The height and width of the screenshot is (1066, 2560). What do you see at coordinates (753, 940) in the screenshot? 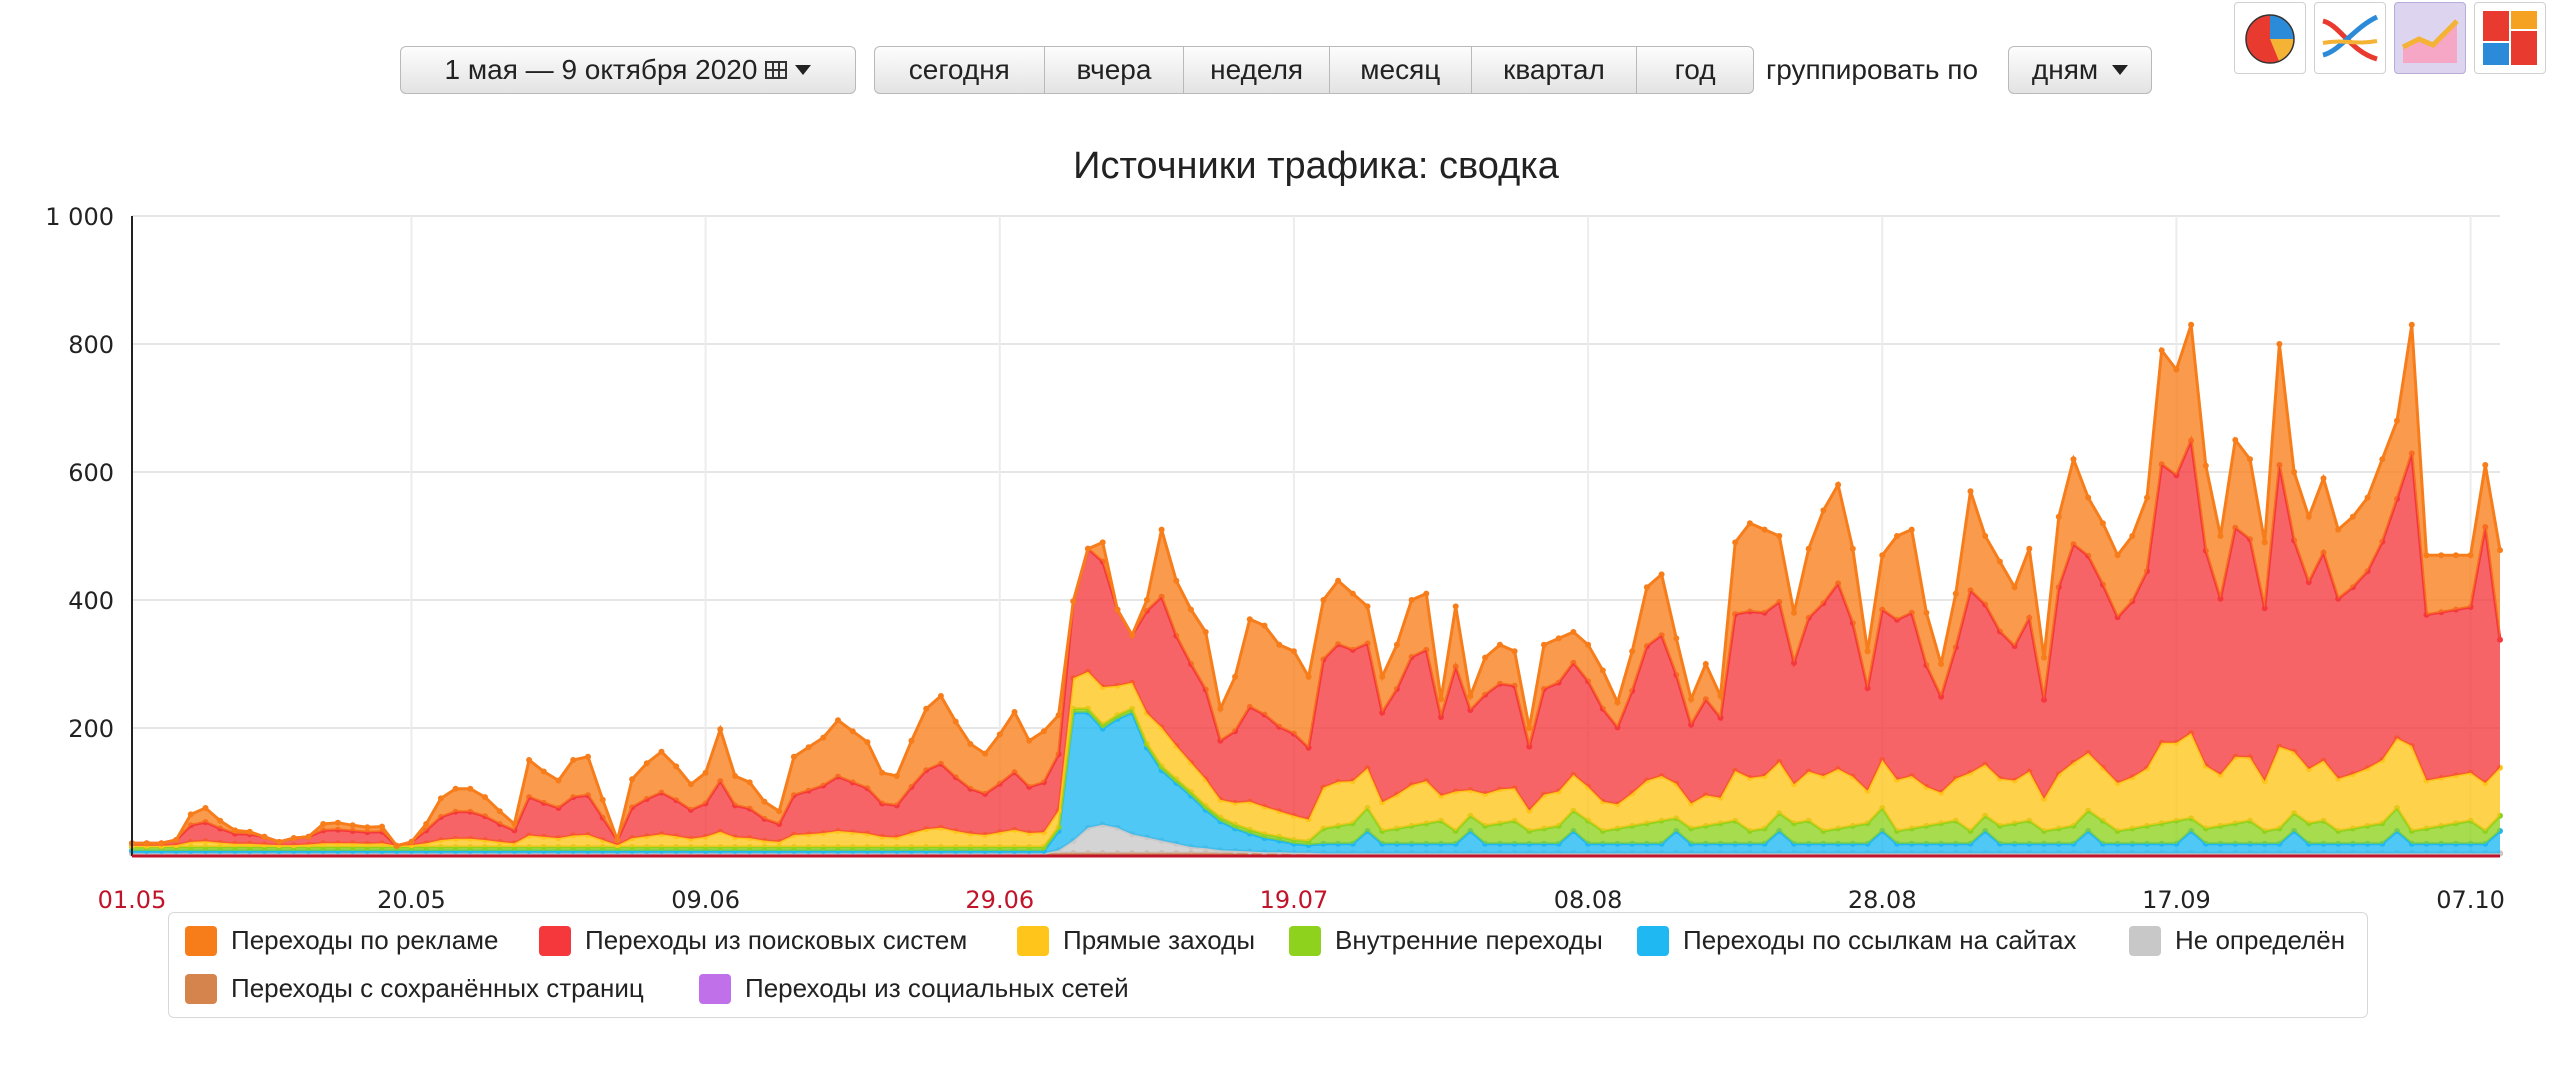
I see `legend-item: Переходы из поисковых систем` at bounding box center [753, 940].